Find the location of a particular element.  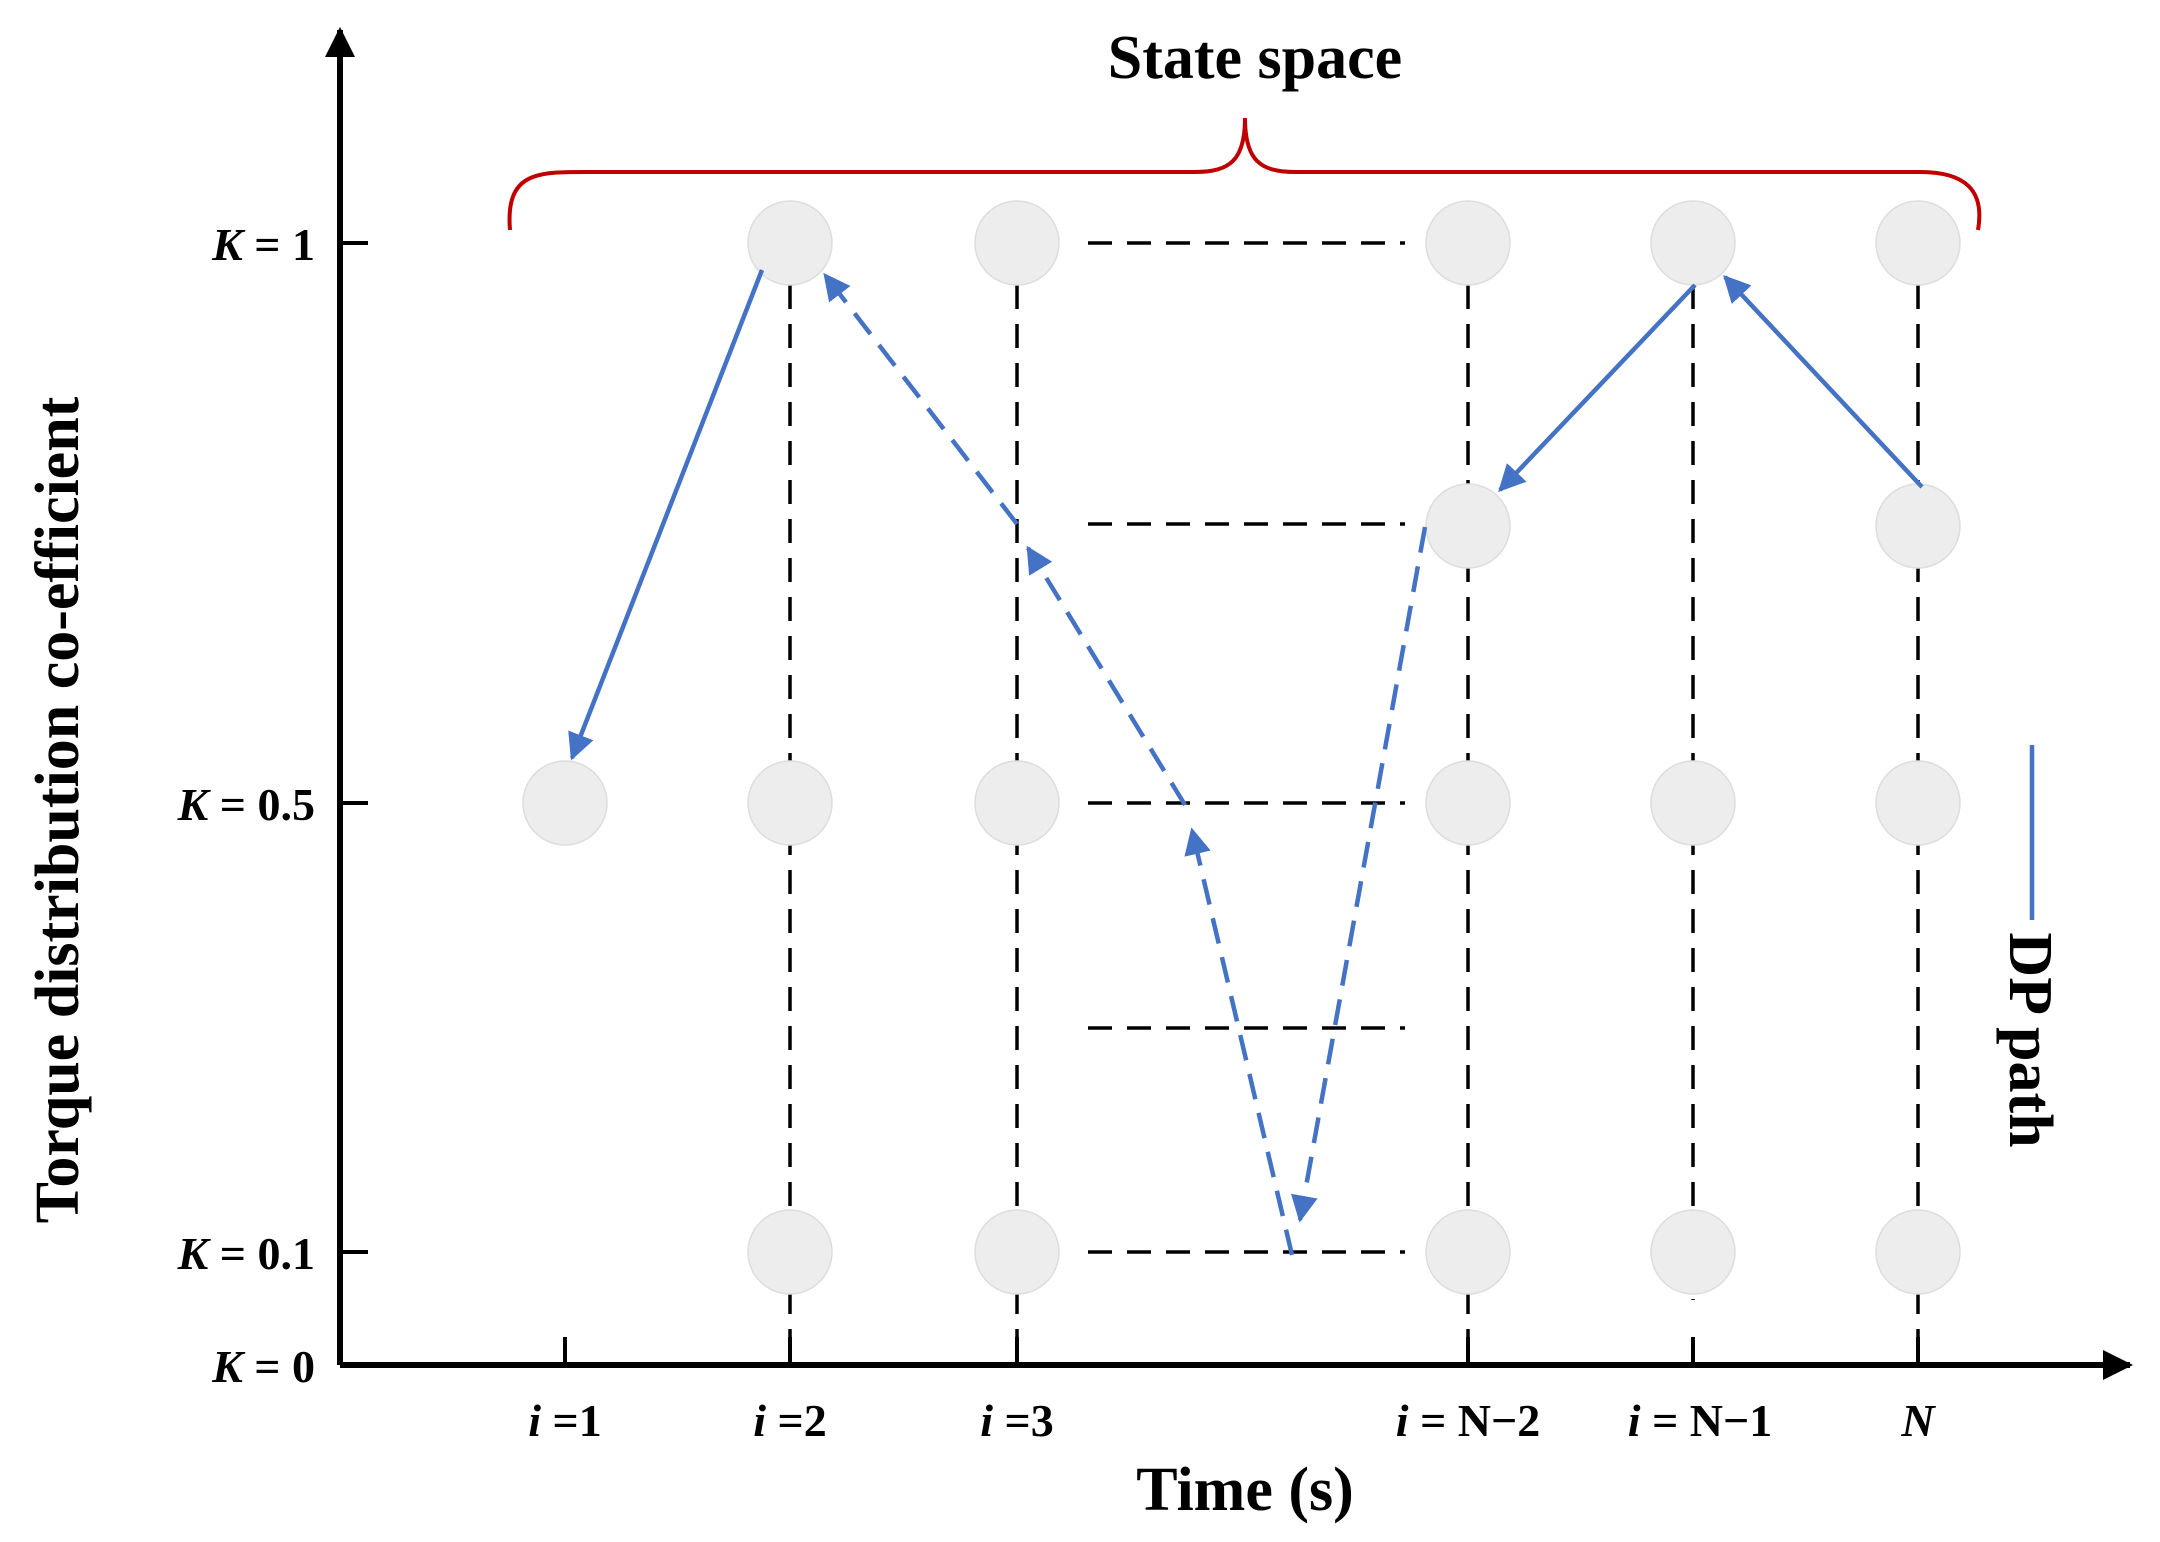

y-ticks is located at coordinates (354, 747).